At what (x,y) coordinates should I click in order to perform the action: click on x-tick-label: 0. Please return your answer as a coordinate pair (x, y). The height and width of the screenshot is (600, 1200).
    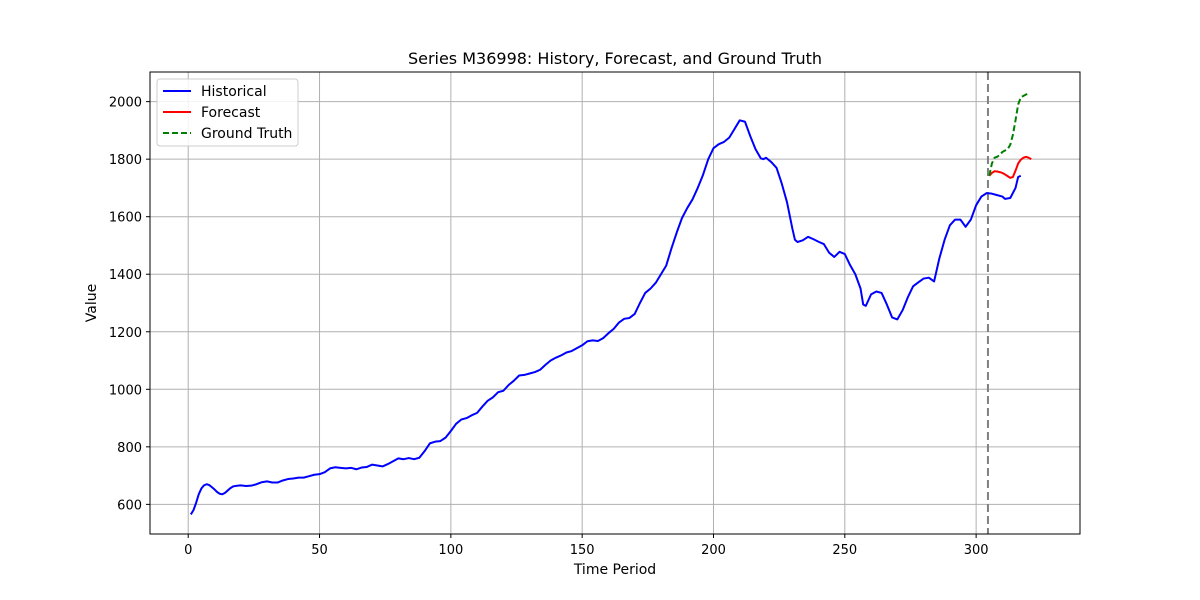
    Looking at the image, I should click on (188, 550).